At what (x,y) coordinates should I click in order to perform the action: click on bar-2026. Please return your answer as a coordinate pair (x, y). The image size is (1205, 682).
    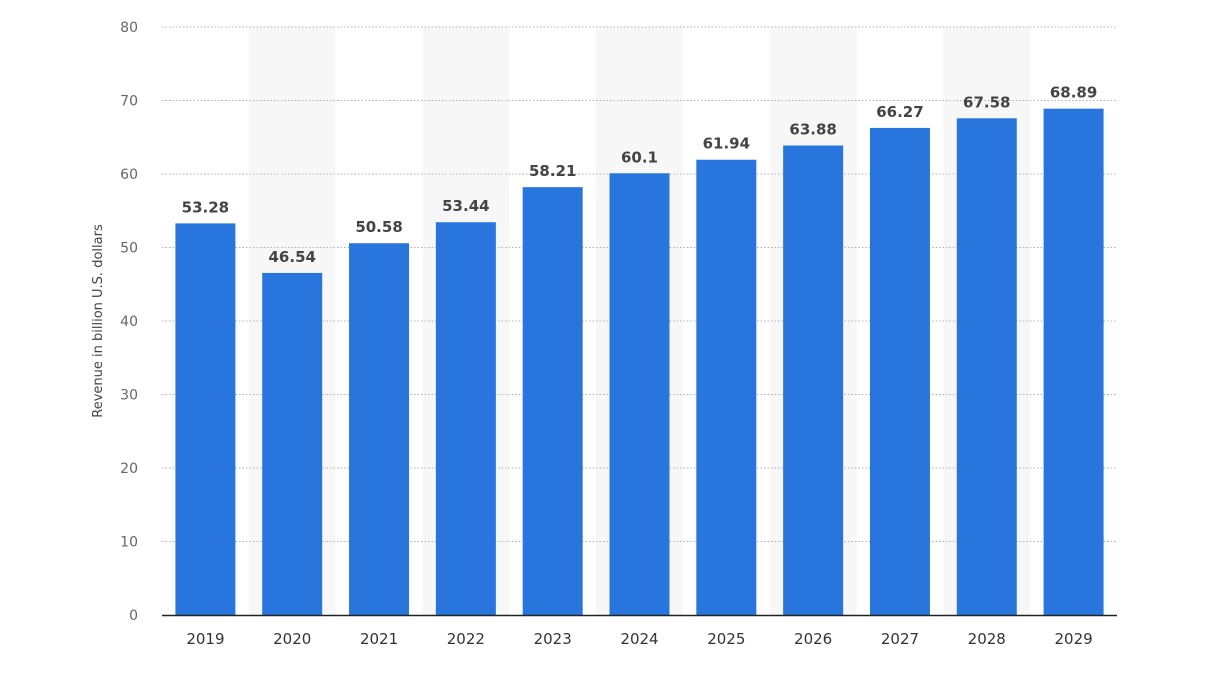
    Looking at the image, I should click on (813, 380).